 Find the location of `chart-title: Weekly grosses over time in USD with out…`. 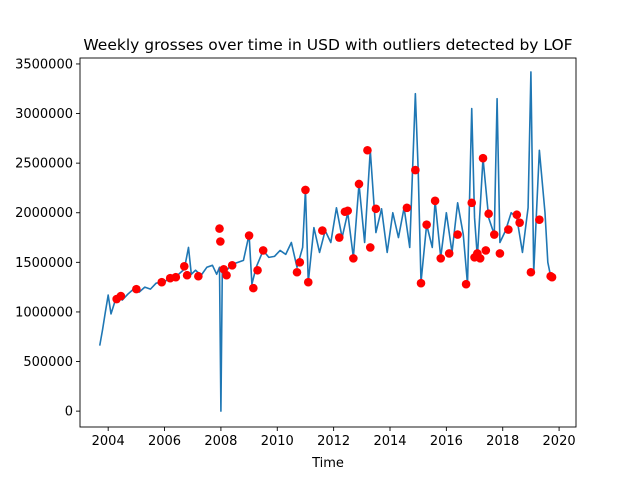

chart-title: Weekly grosses over time in USD with out… is located at coordinates (327, 45).